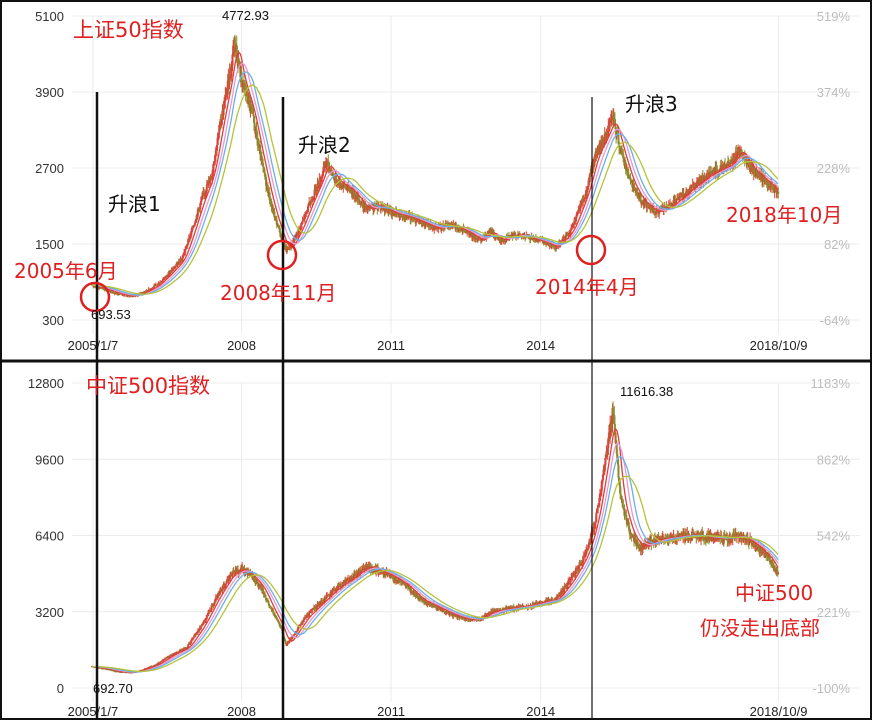  I want to click on y-tick-label: 6400, so click(49, 536).